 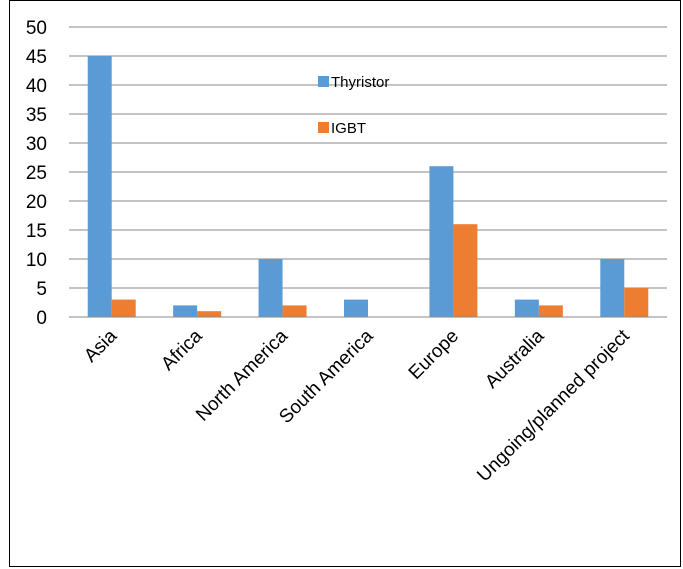 What do you see at coordinates (41, 289) in the screenshot?
I see `y-tick-label: 5` at bounding box center [41, 289].